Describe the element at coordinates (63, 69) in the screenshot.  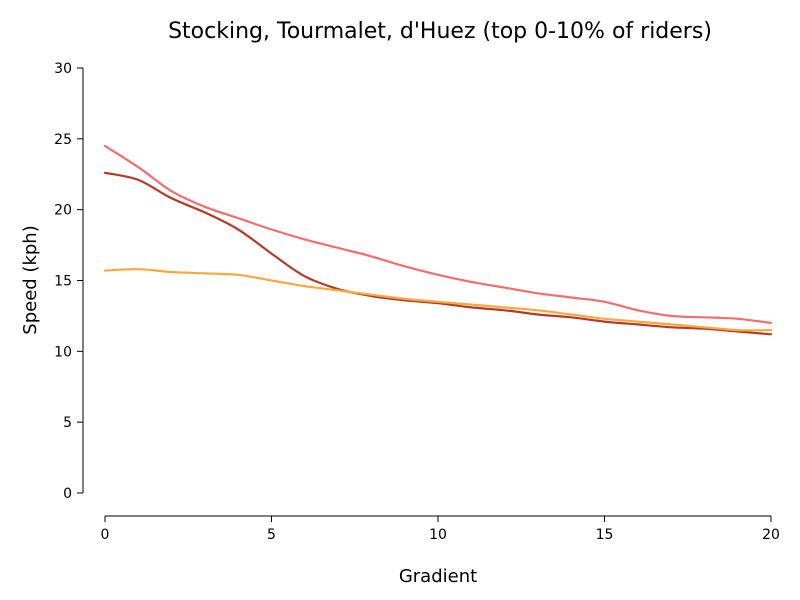
I see `y-tick-label: 30` at that location.